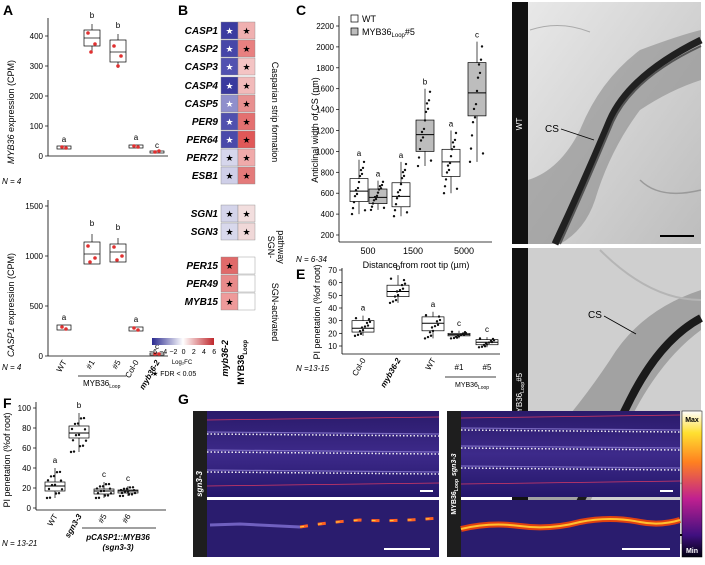 The height and width of the screenshot is (565, 705). I want to click on panel-d-cs-label-1: CS, so click(552, 129).